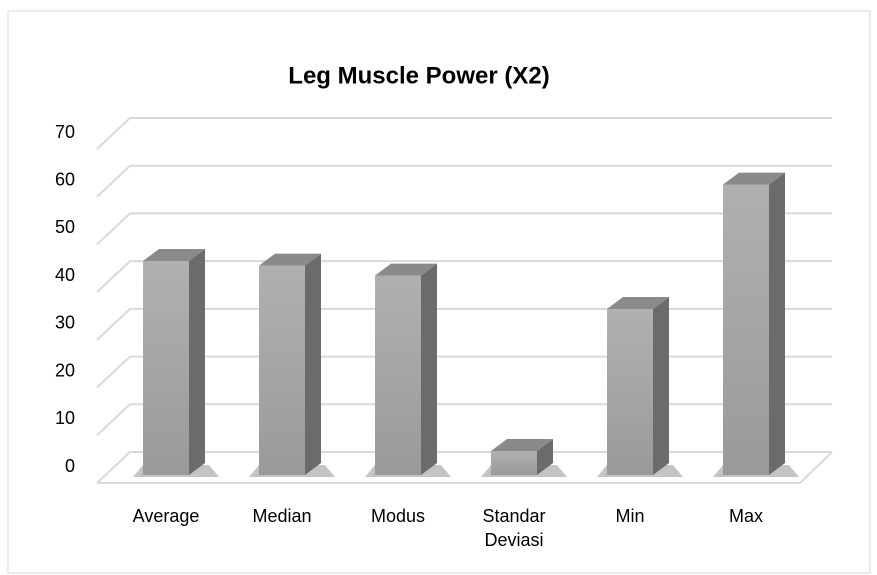 The width and height of the screenshot is (877, 575). Describe the element at coordinates (65, 227) in the screenshot. I see `y-tick-label: 50` at that location.